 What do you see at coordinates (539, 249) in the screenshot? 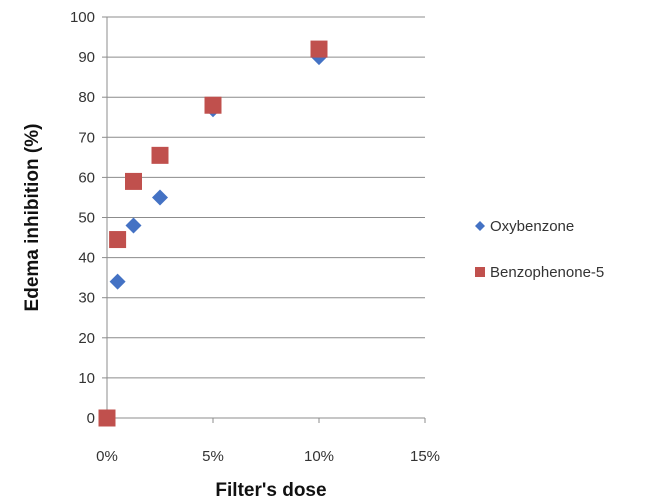
I see `legend: Oxybenzone Benzophenone-5` at bounding box center [539, 249].